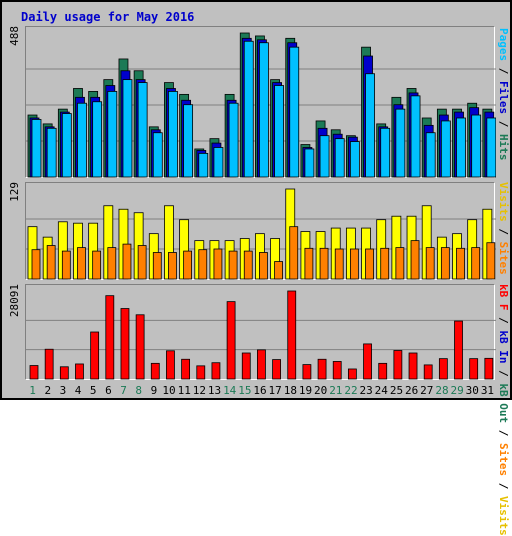 The width and height of the screenshot is (512, 536). Describe the element at coordinates (214, 390) in the screenshot. I see `x-tick-label: 13` at that location.